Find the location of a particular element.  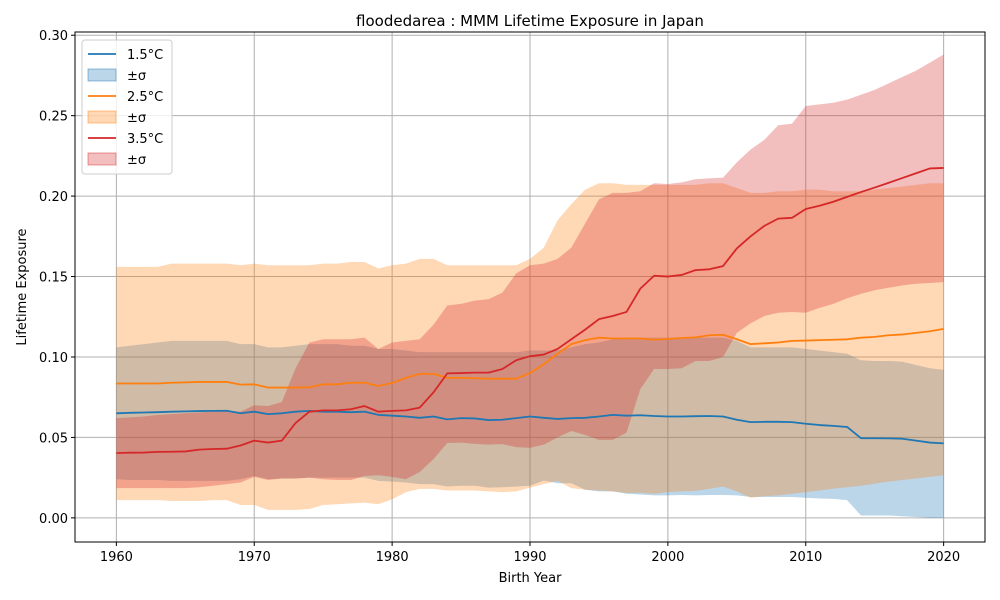

x-tick-label: 1990 is located at coordinates (529, 557).